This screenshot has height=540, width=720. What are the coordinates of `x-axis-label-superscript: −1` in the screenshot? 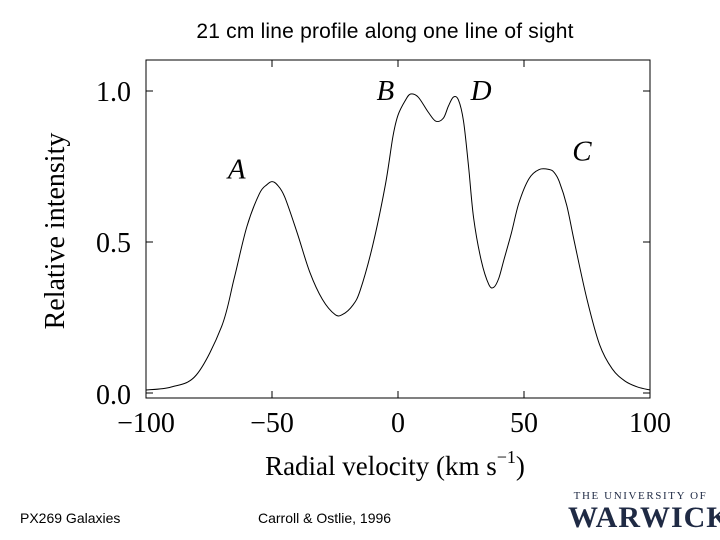 It's located at (506, 457).